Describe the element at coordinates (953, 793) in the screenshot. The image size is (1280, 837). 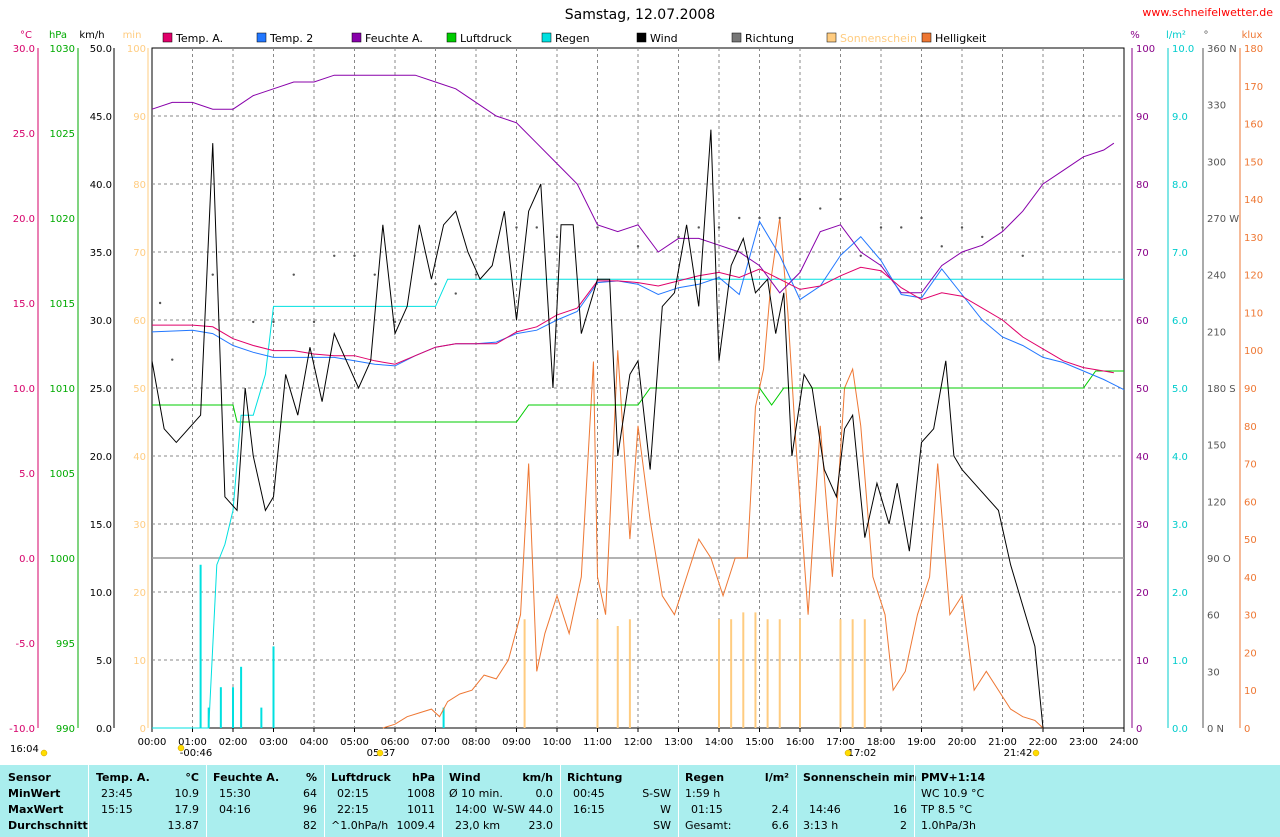
I see `pmv-windchill: WC 10.9 °C` at that location.